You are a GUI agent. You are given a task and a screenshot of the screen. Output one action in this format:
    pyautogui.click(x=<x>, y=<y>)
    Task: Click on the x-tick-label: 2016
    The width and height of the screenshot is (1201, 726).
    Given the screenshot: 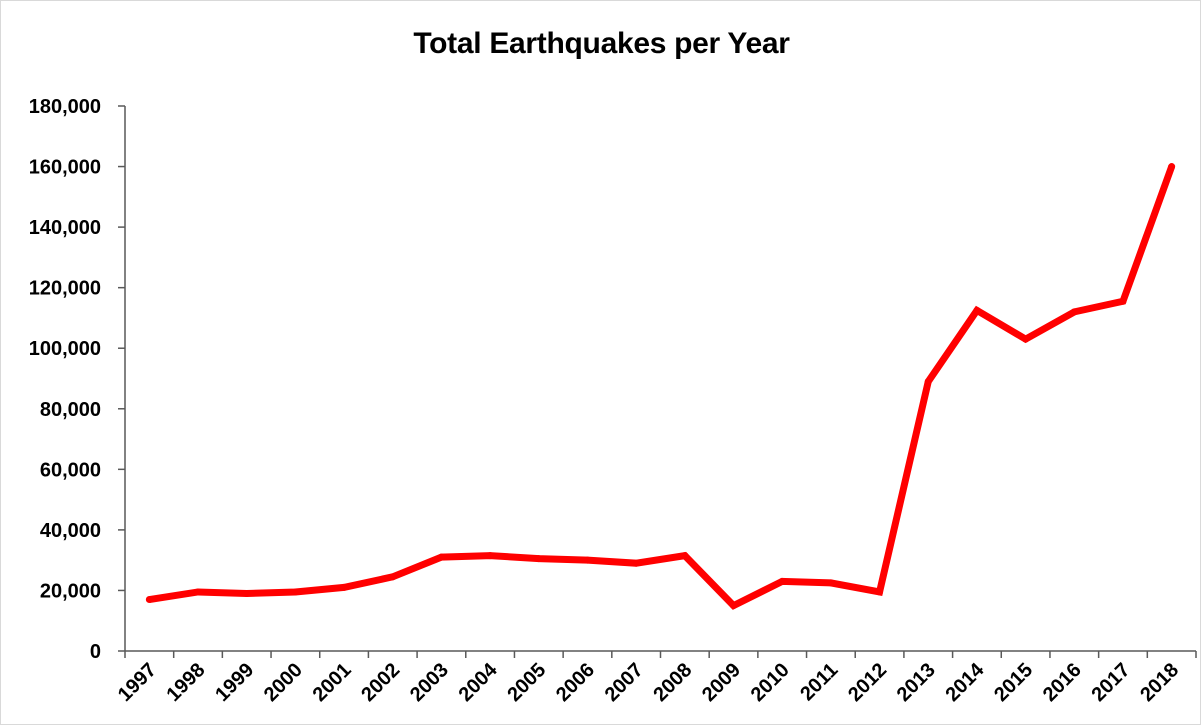 What is the action you would take?
    pyautogui.click(x=1062, y=682)
    